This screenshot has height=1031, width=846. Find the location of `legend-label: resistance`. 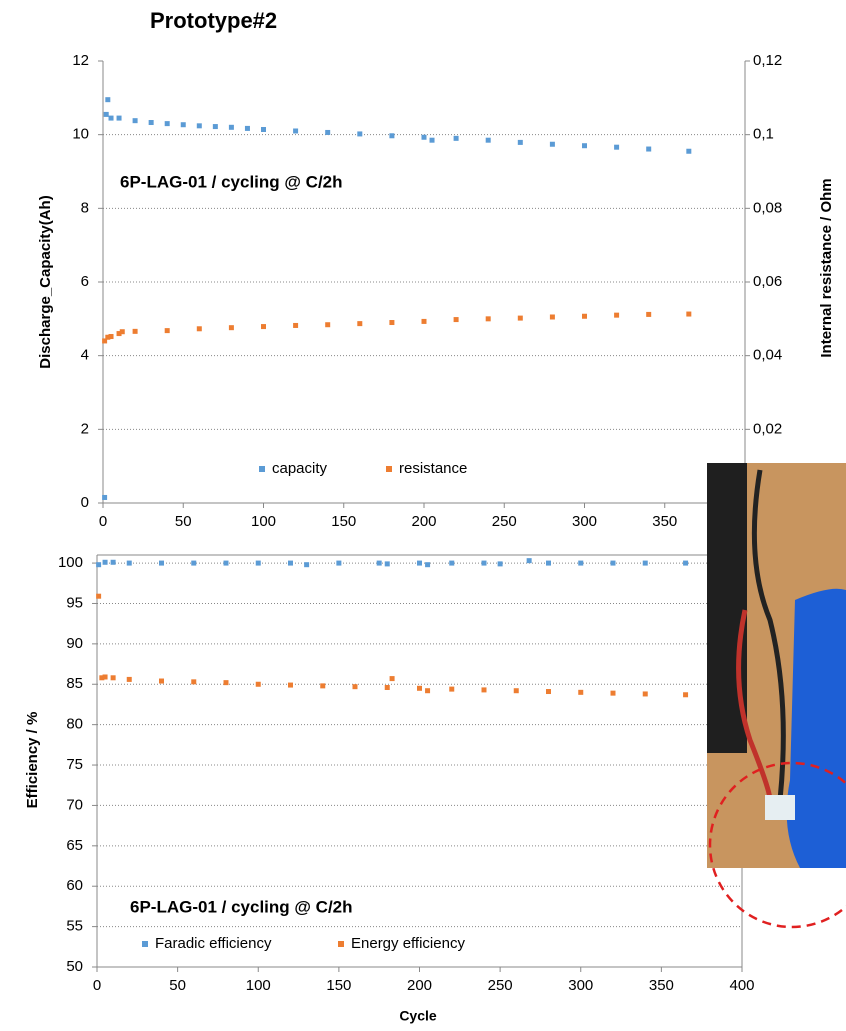

legend-label: resistance is located at coordinates (433, 468).